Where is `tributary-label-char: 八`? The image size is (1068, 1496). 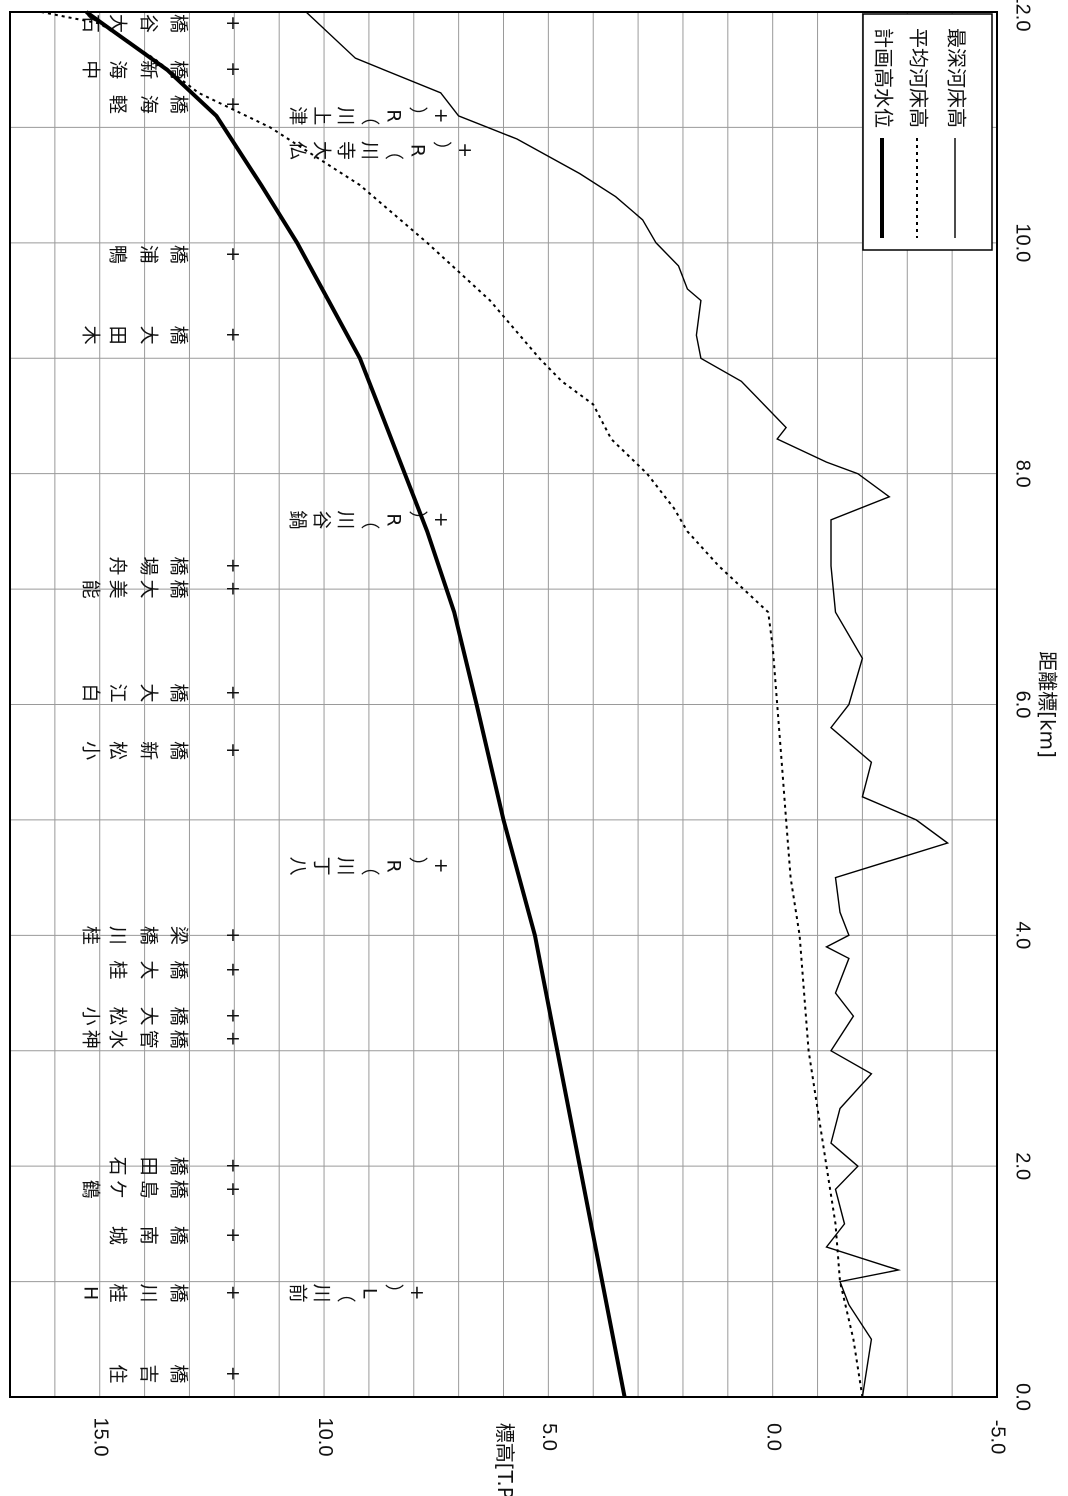 tributary-label-char: 八 is located at coordinates (298, 866).